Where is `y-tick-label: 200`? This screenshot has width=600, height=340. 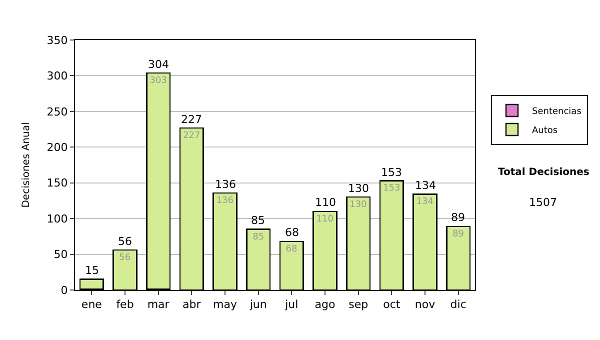 y-tick-label: 200 is located at coordinates (57, 147).